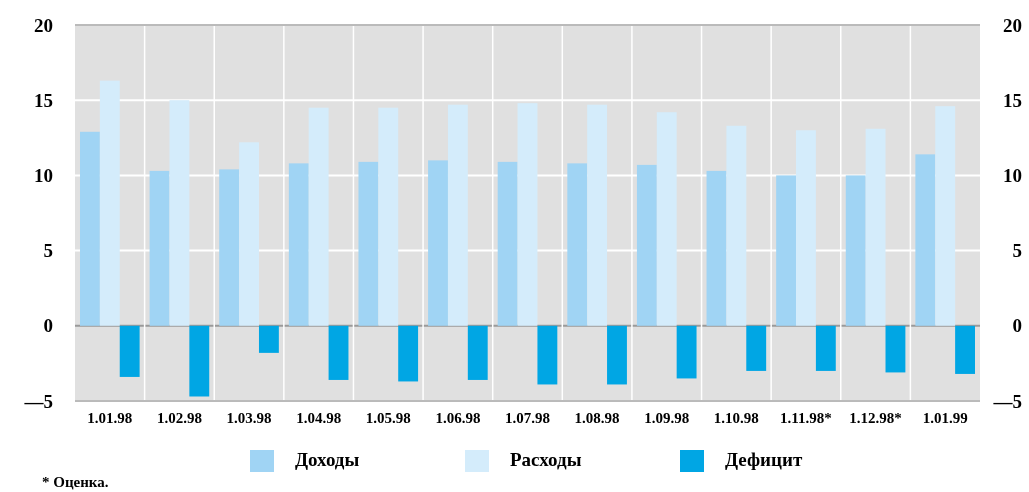 This screenshot has height=492, width=1029. I want to click on x-tick-label: 1.02.98, so click(179, 418).